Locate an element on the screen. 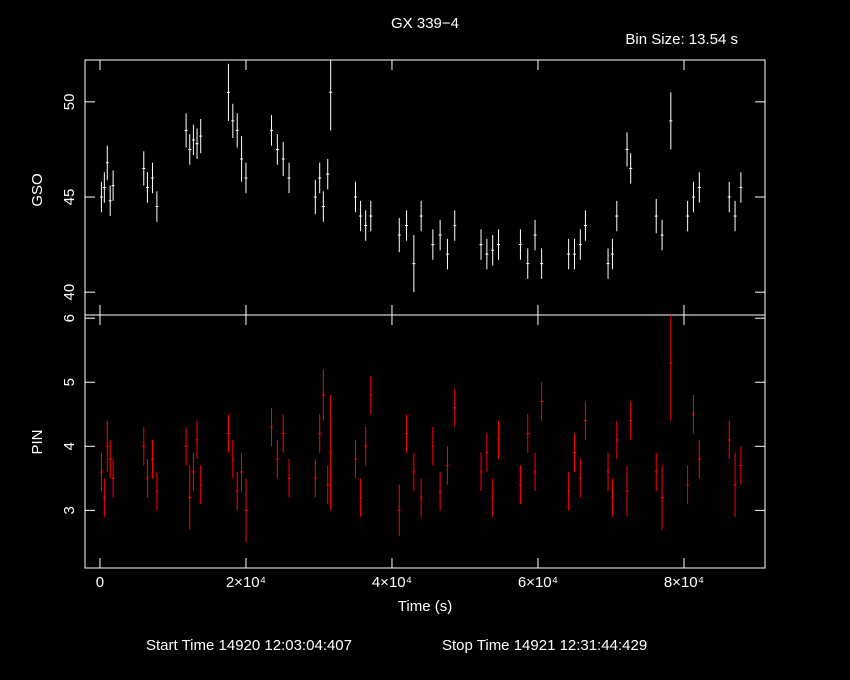 Image resolution: width=850 pixels, height=680 pixels. bin-size: Bin Size: 13.54 s is located at coordinates (681, 39).